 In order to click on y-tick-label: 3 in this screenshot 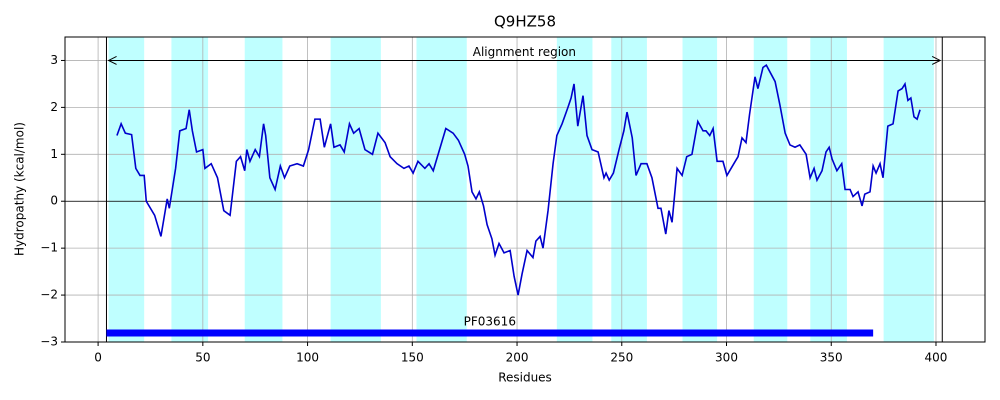, I will do `click(54, 60)`.